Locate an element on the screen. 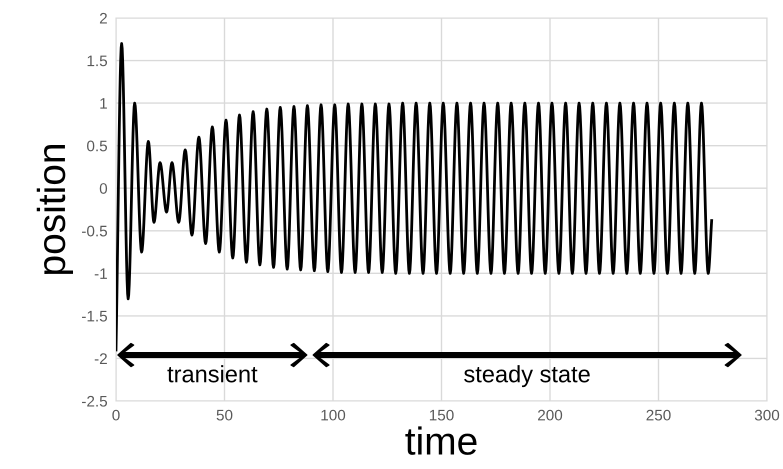  x-axis-title: time is located at coordinates (441, 440).